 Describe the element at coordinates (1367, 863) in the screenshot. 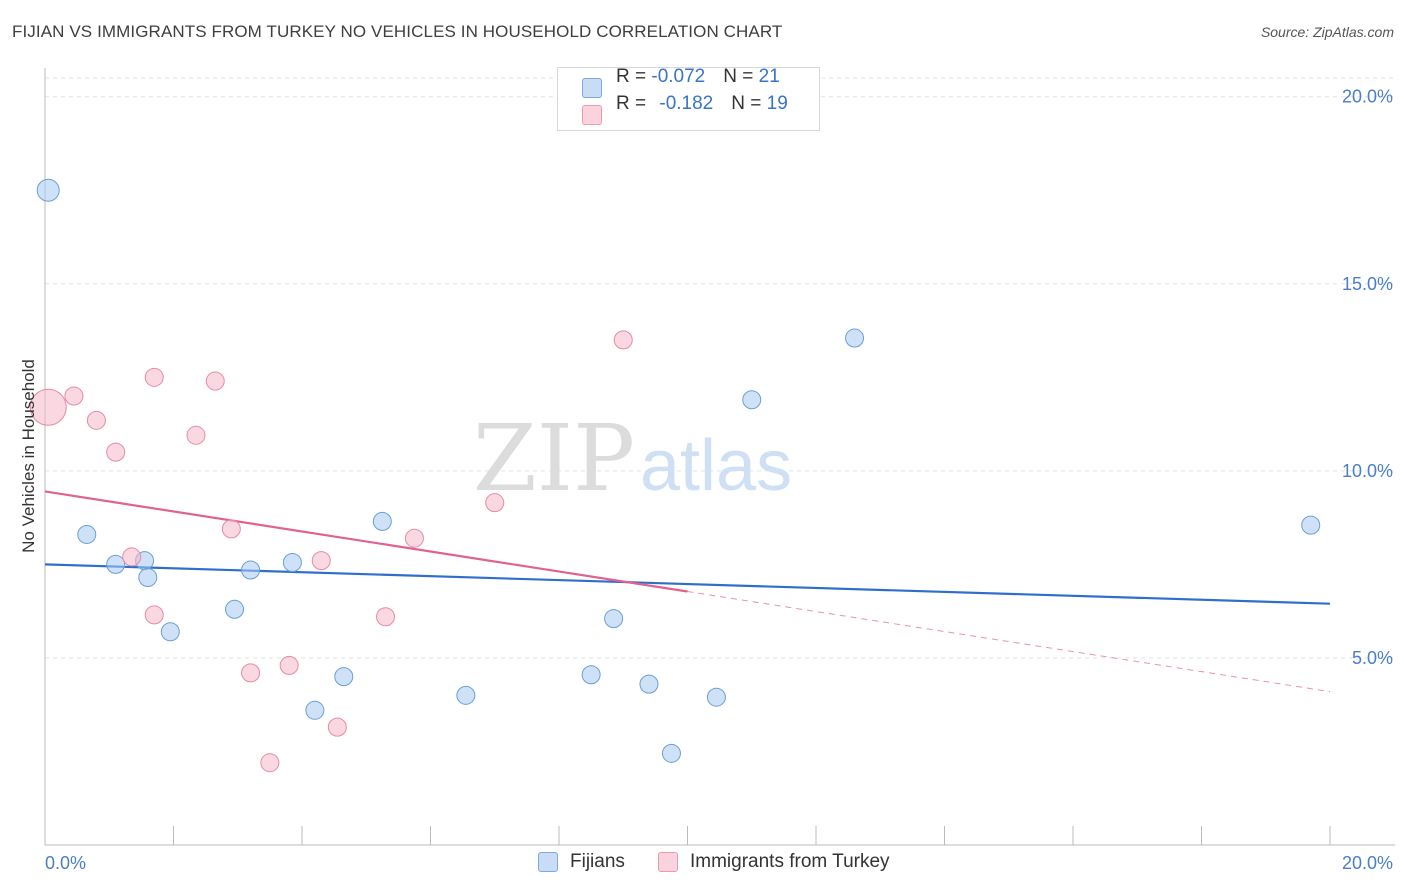

I see `x-tick-label: 20.0%` at that location.